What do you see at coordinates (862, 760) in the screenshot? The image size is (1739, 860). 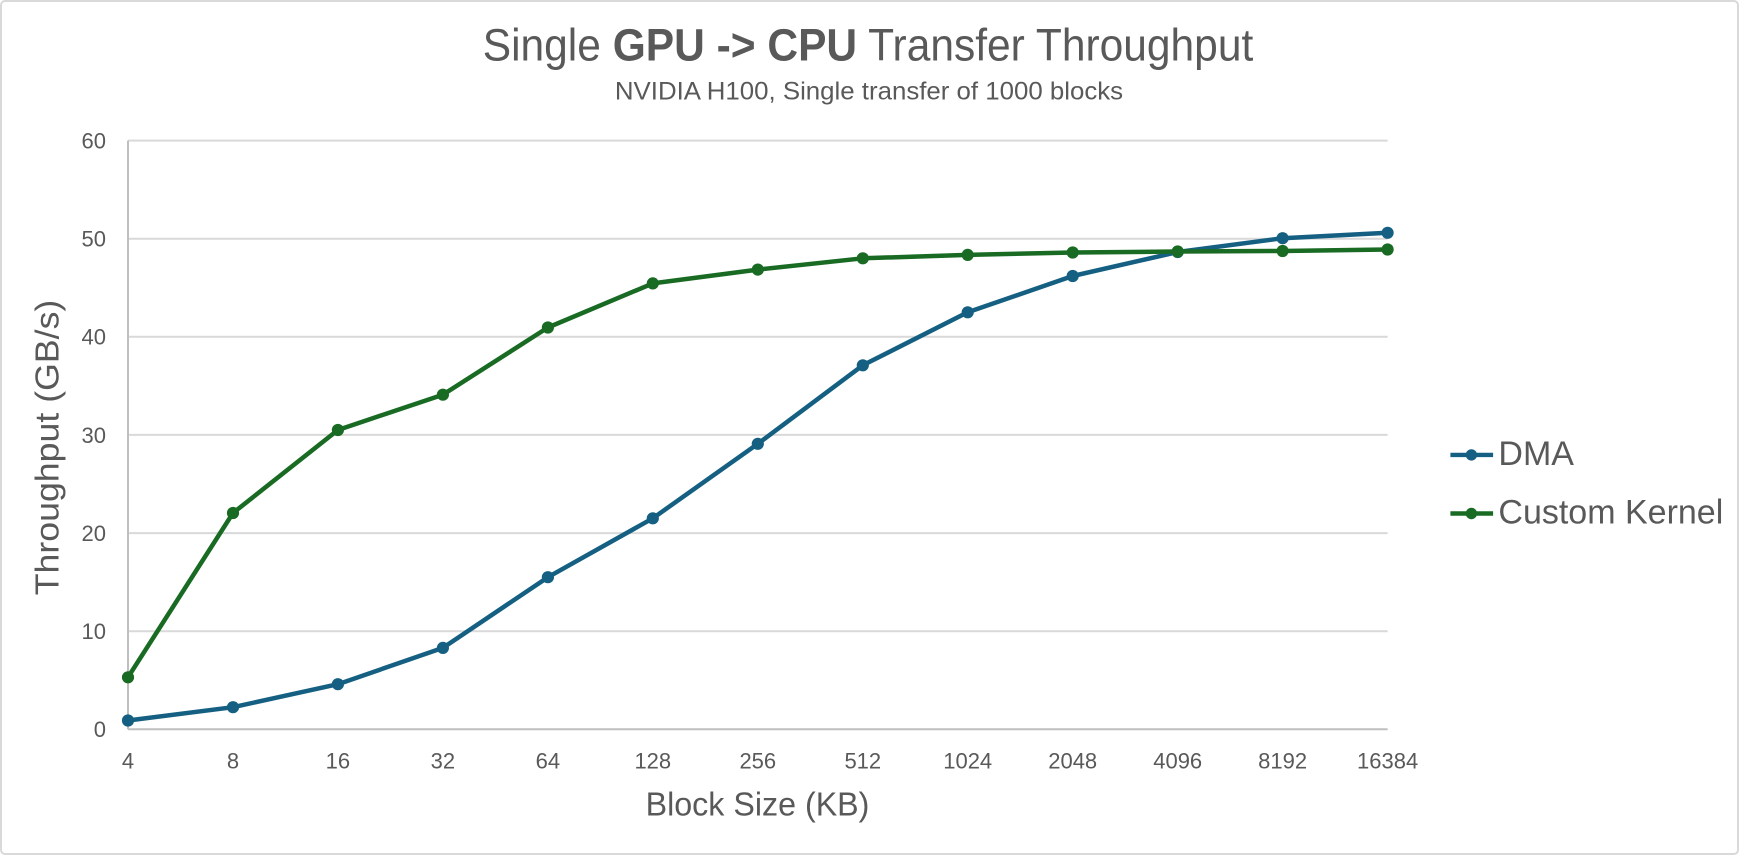 I see `svg-text: 512` at bounding box center [862, 760].